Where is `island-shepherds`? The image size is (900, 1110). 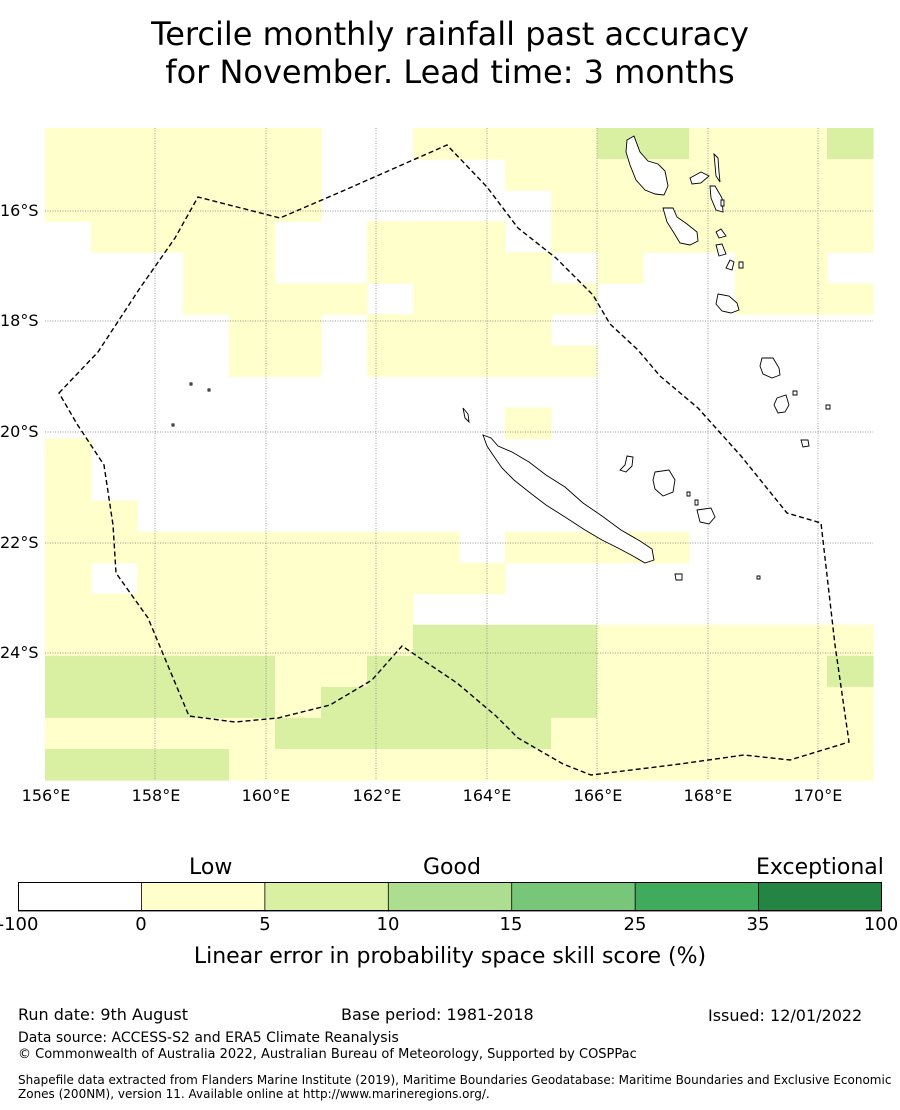 island-shepherds is located at coordinates (741, 265).